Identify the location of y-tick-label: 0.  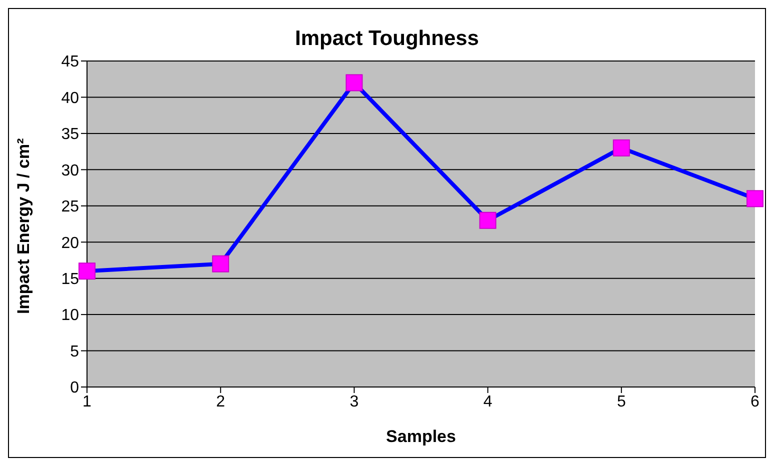
(75, 388).